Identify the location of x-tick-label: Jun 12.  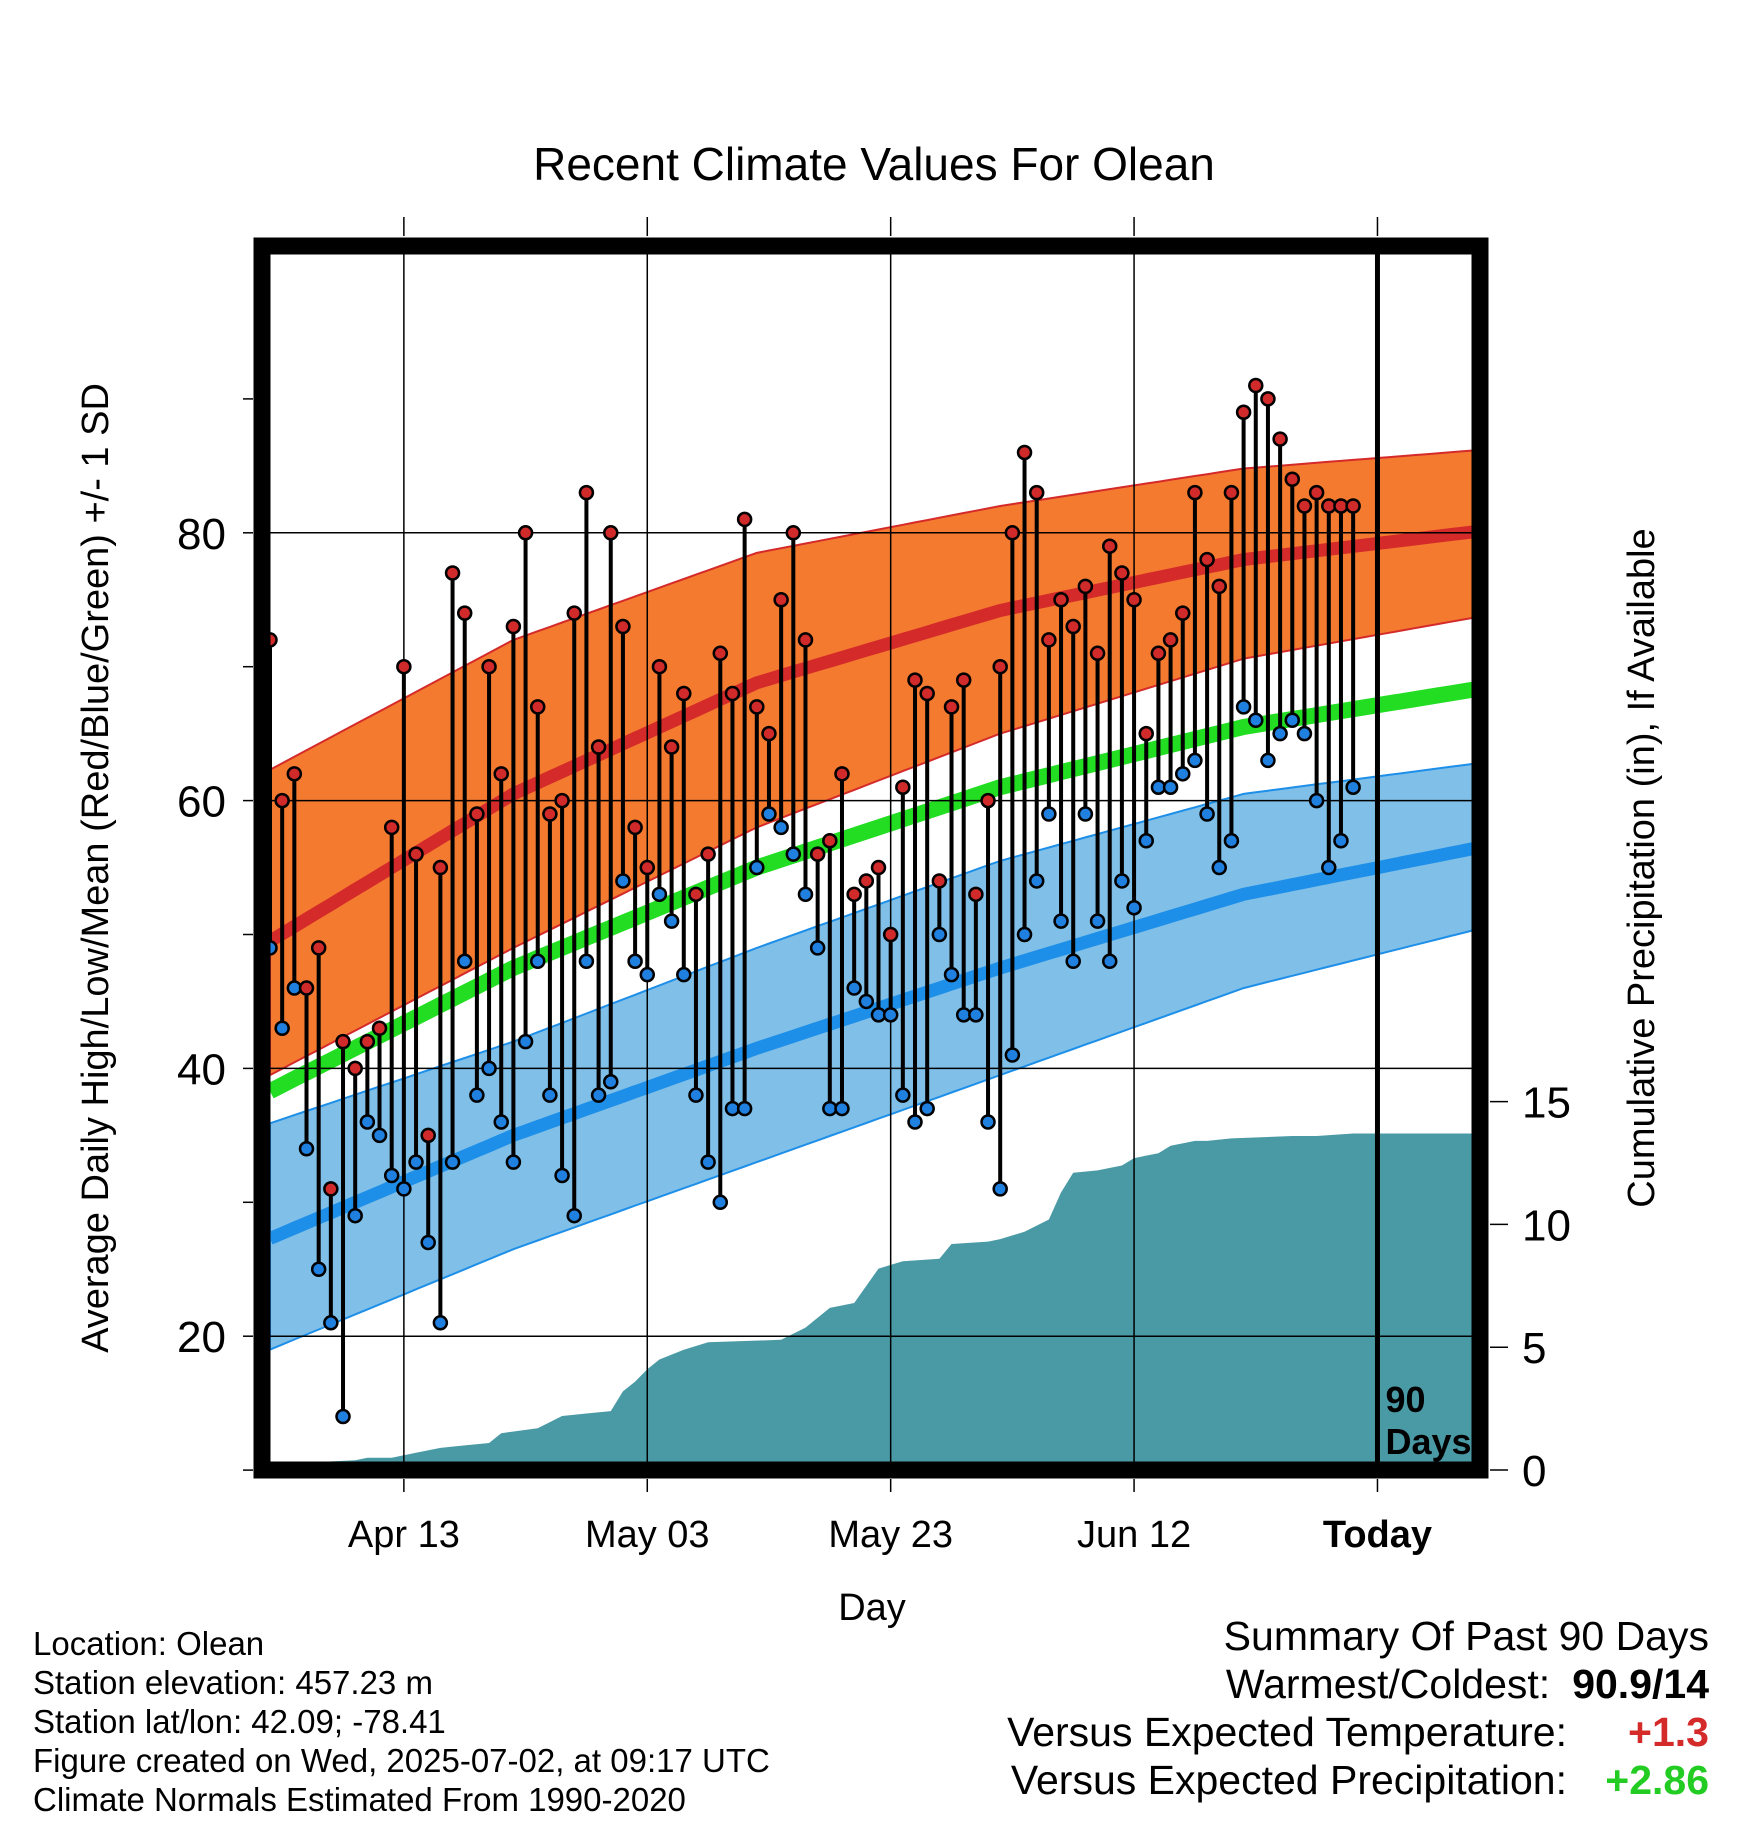
(1134, 1535).